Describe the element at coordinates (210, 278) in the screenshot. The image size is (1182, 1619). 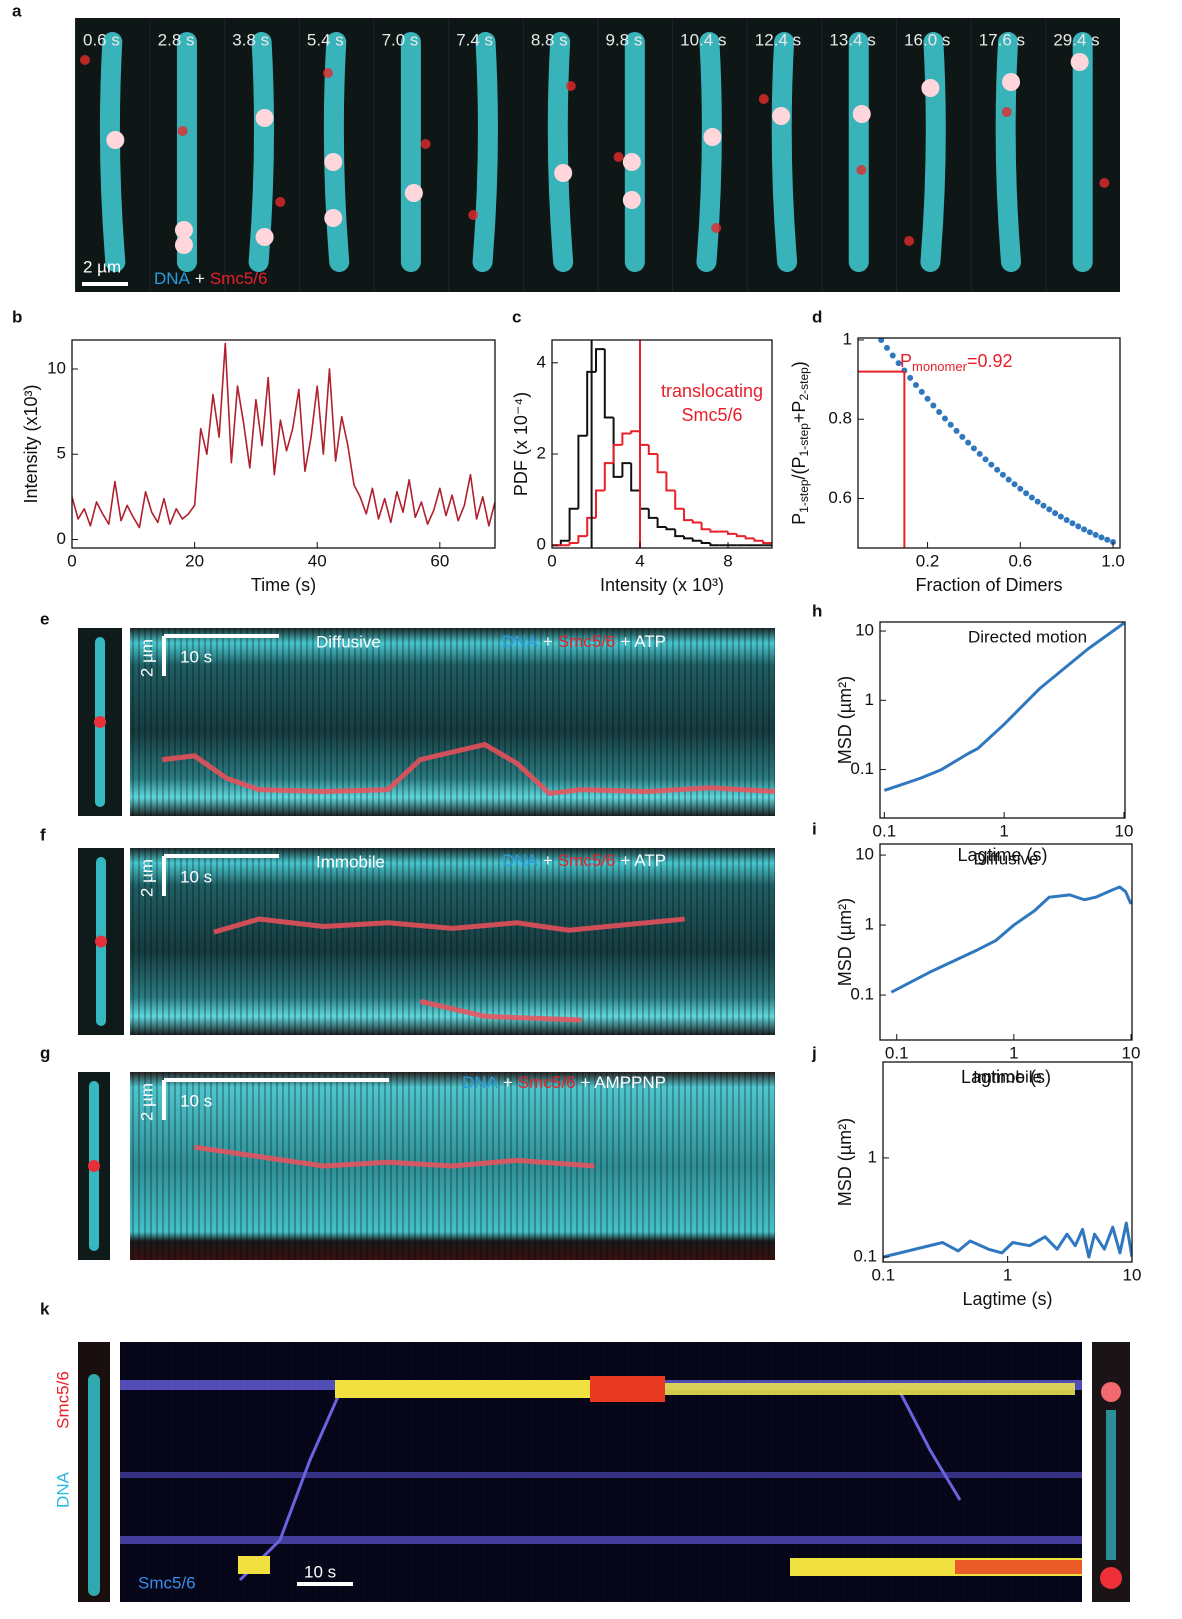
I see `image-label: DNA + Smc5/6` at that location.